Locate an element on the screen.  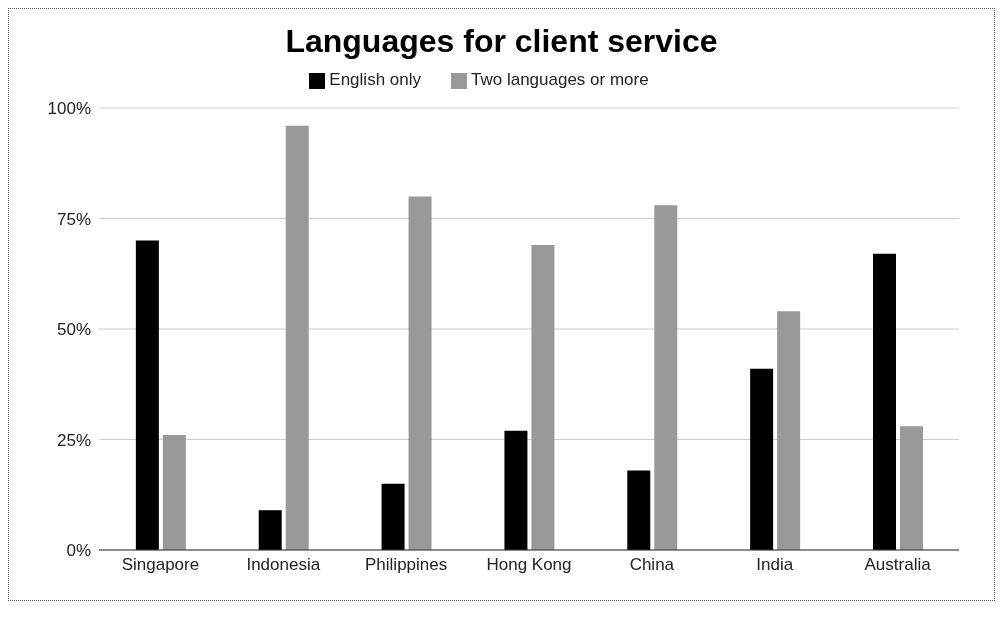
x-tick-label: India is located at coordinates (775, 565).